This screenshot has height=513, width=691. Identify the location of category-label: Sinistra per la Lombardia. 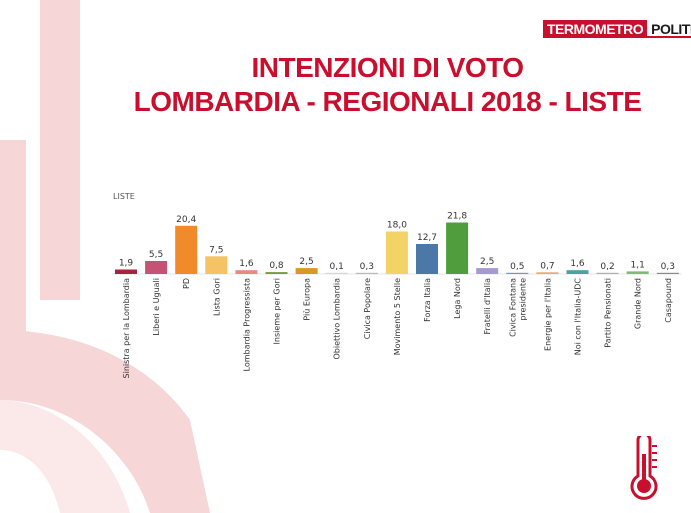
(126, 328).